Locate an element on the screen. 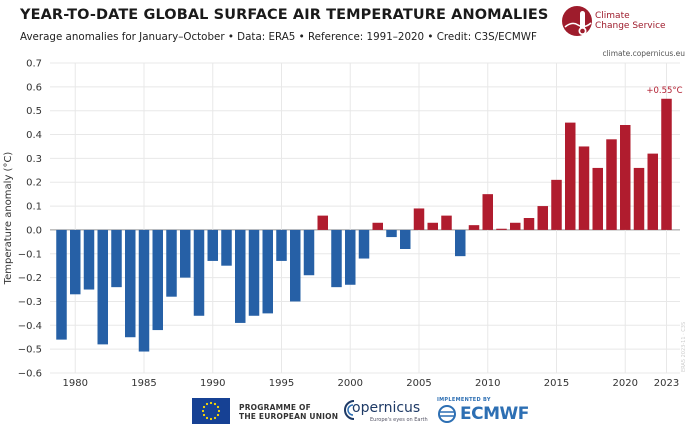  bar-2020 is located at coordinates (625, 177).